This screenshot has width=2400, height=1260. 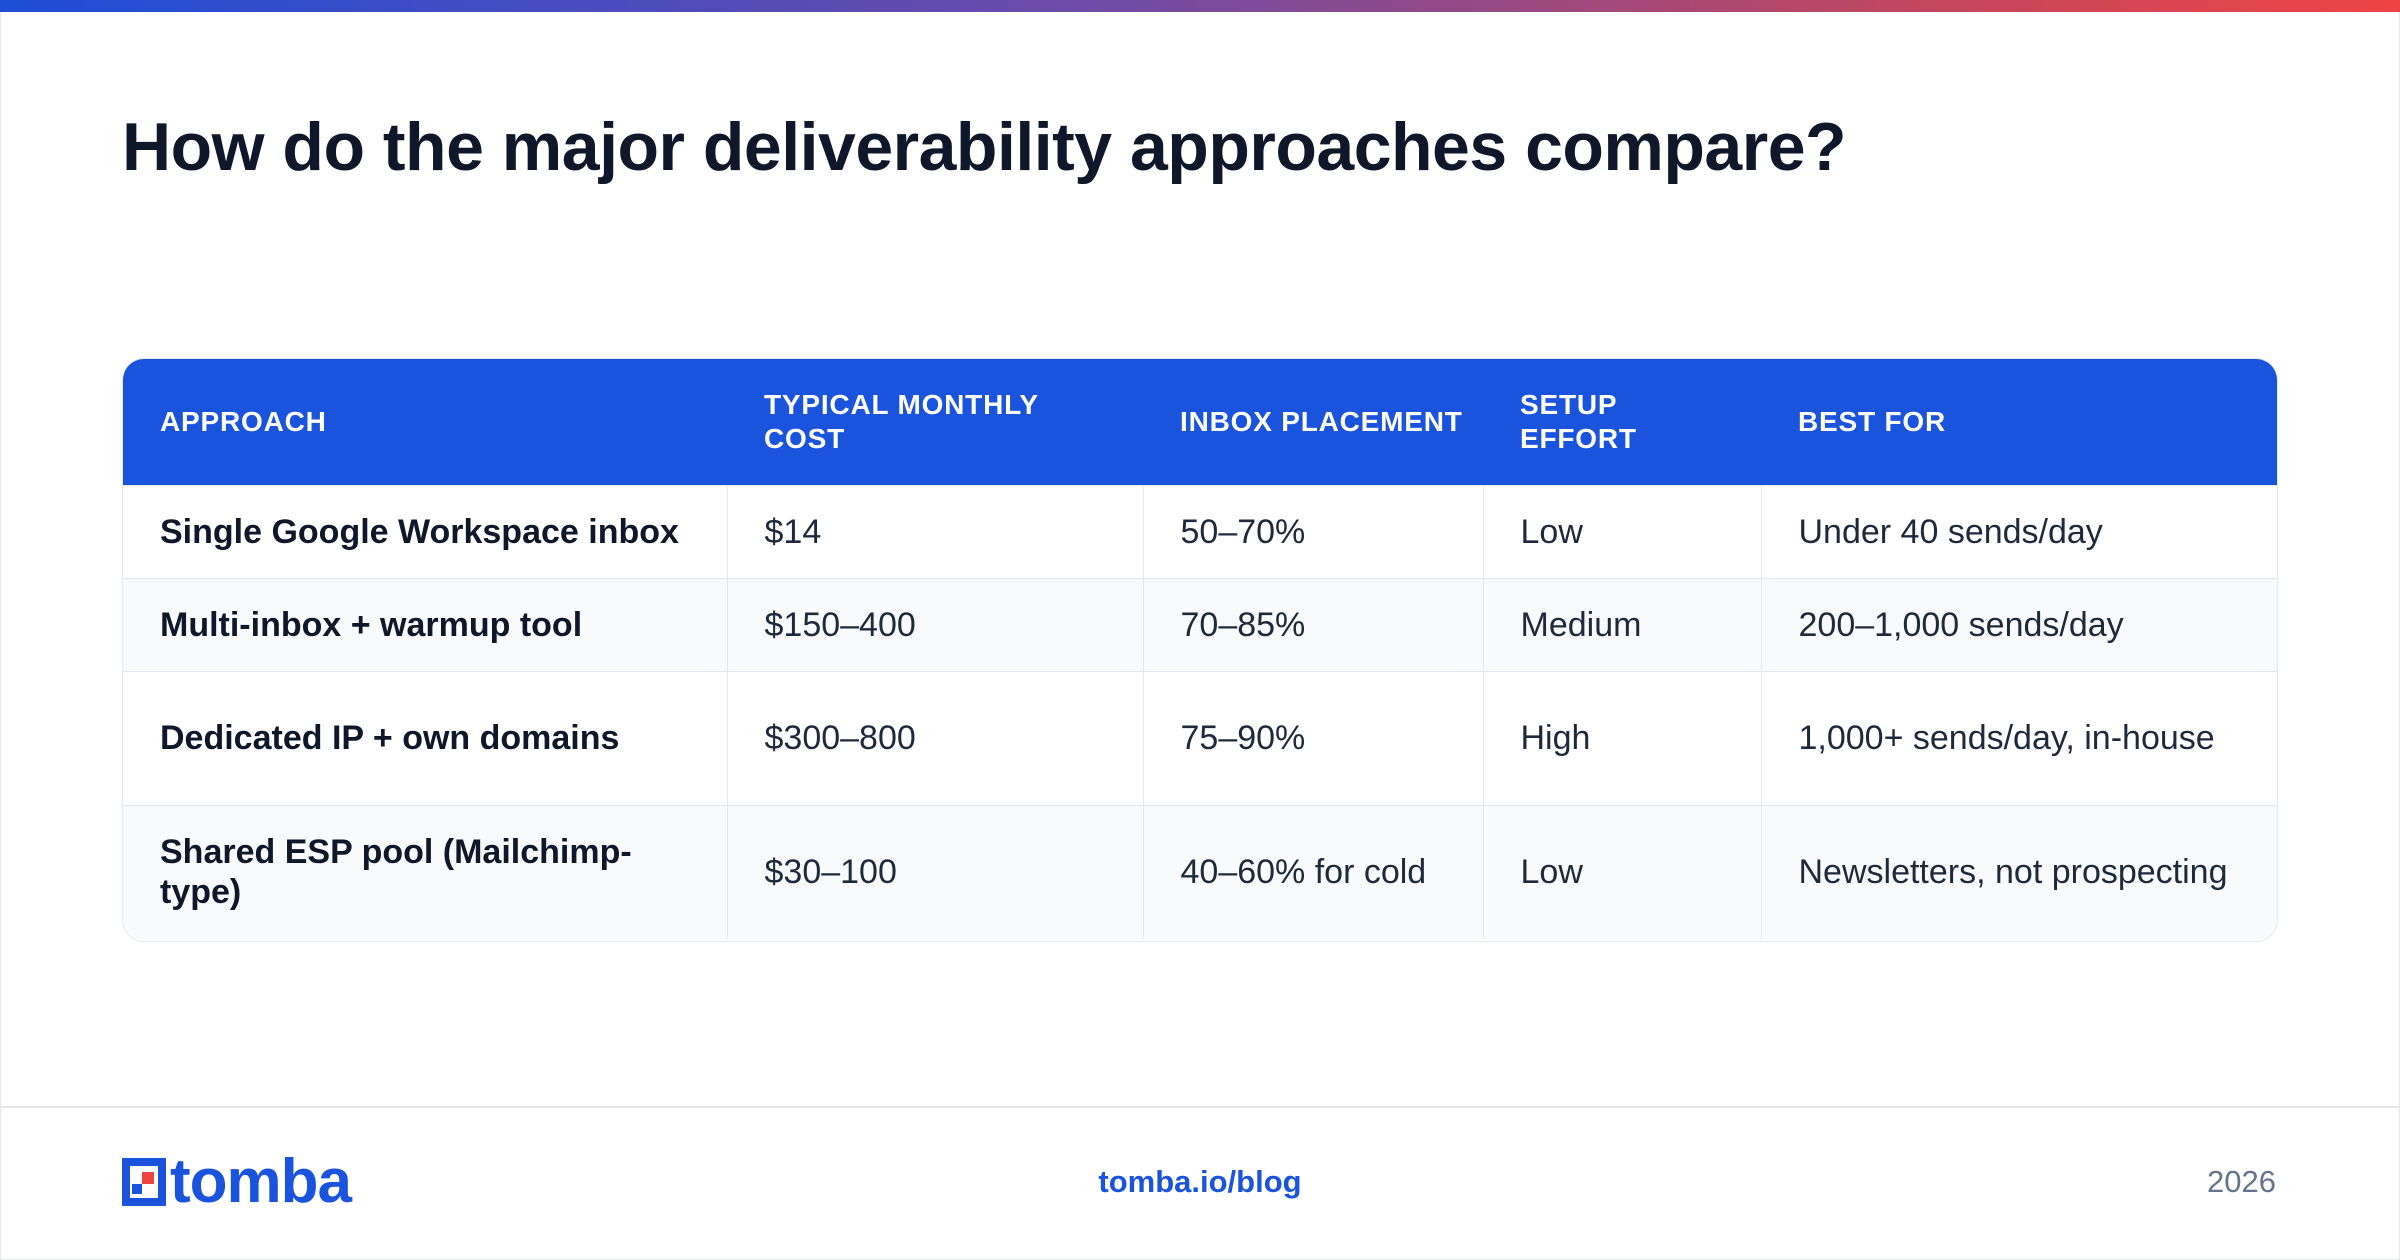 What do you see at coordinates (261, 1181) in the screenshot?
I see `logo-wordmark: tomba` at bounding box center [261, 1181].